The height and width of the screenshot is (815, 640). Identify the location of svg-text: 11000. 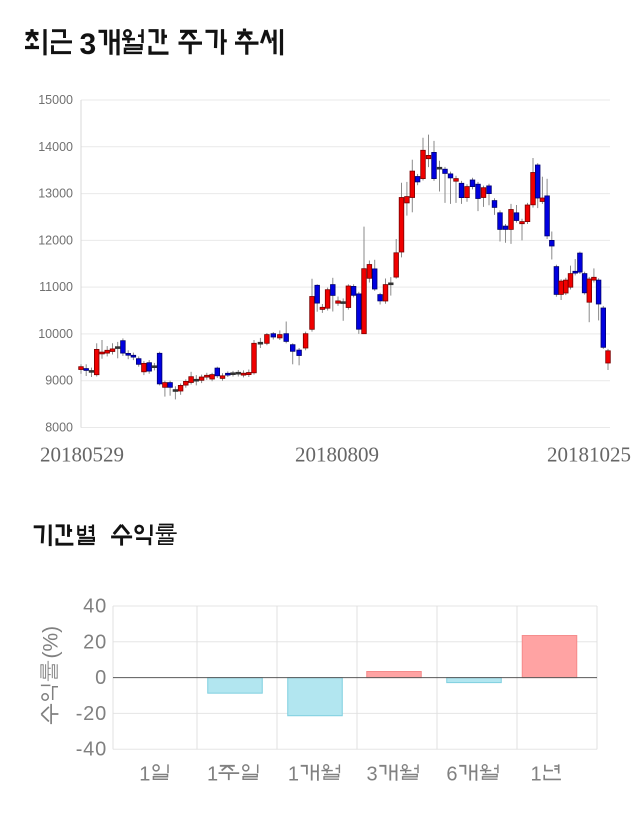
(56, 287).